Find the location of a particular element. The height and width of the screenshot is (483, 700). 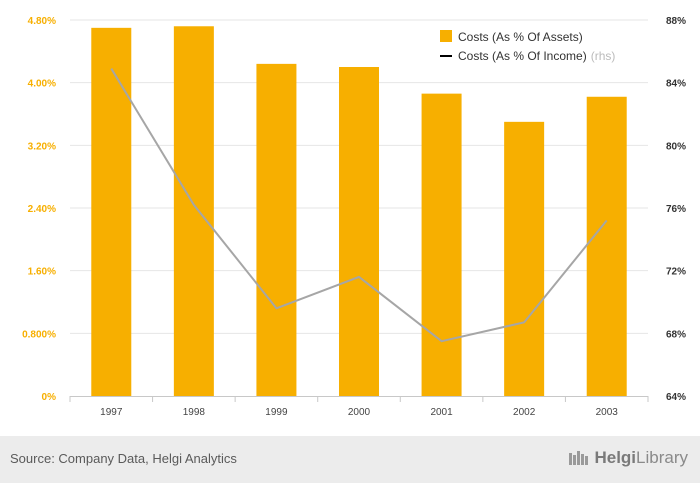

x-tick-label: 2002 is located at coordinates (524, 412).